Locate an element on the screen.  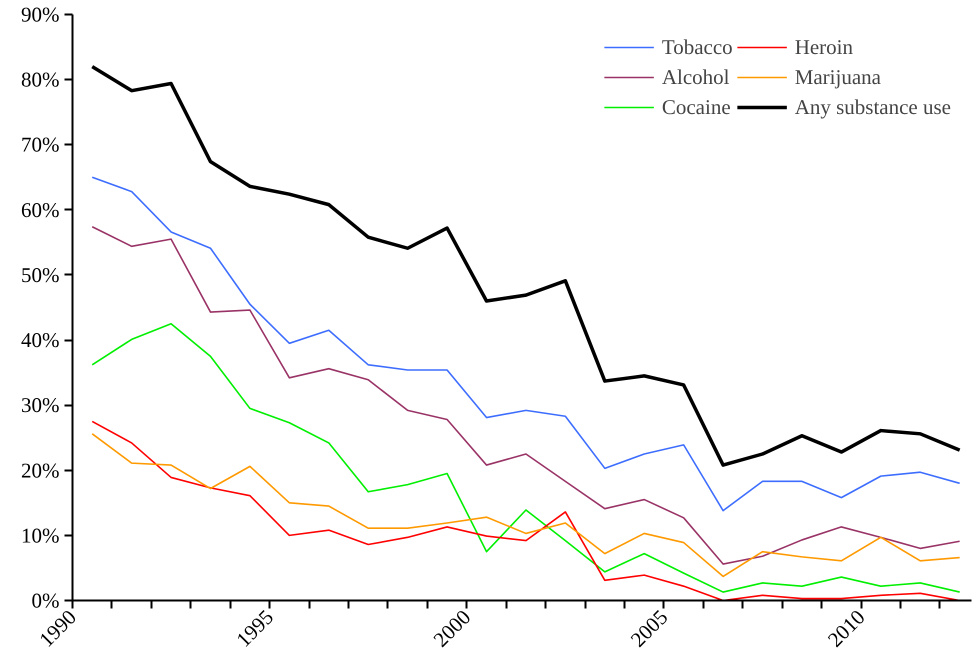
legend-label: Marijuana is located at coordinates (837, 77).